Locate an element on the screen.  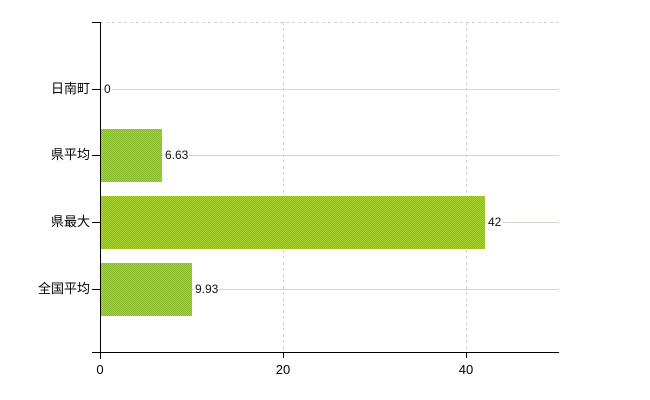
bar-value-label: 9.93 is located at coordinates (207, 289).